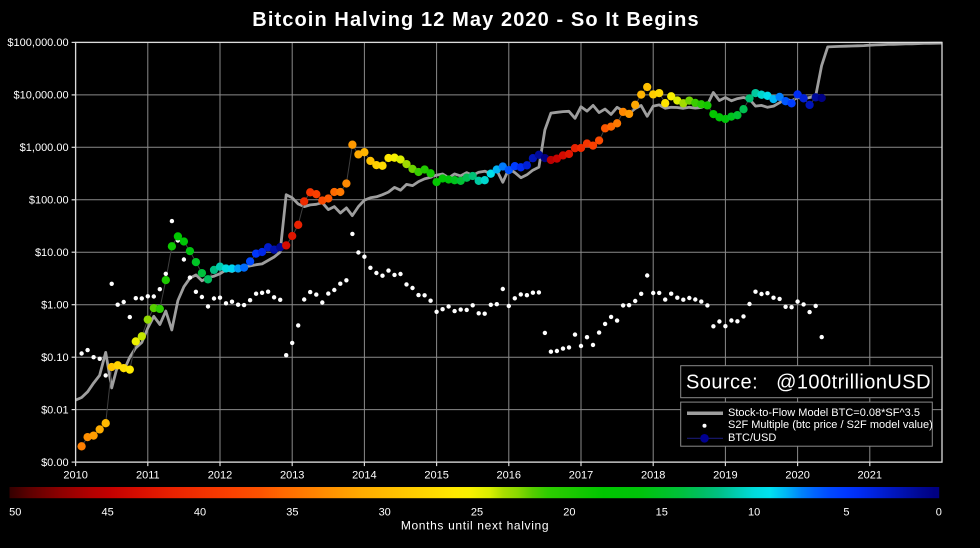 The height and width of the screenshot is (548, 980). I want to click on svg-text: 30, so click(385, 513).